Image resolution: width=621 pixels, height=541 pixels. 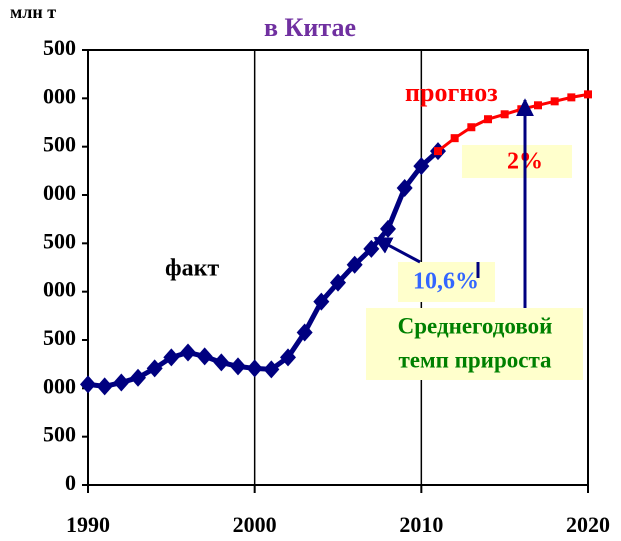 I want to click on x-tick-label: 2010, so click(x=421, y=524).